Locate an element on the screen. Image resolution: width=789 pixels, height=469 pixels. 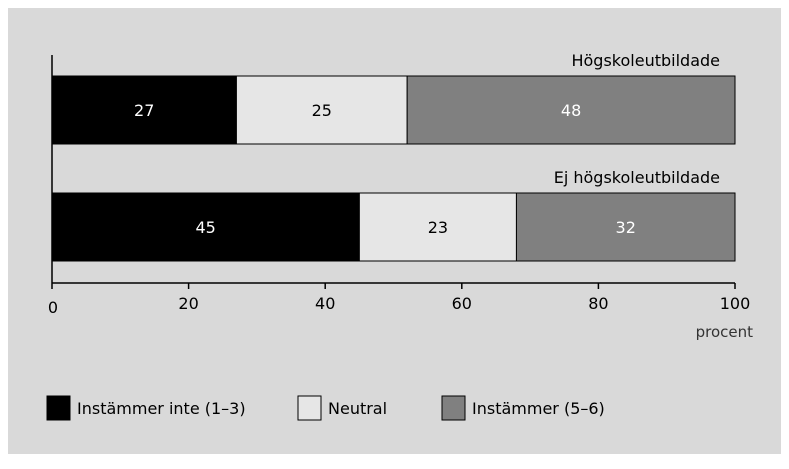
data-label: 25 is located at coordinates (322, 110).